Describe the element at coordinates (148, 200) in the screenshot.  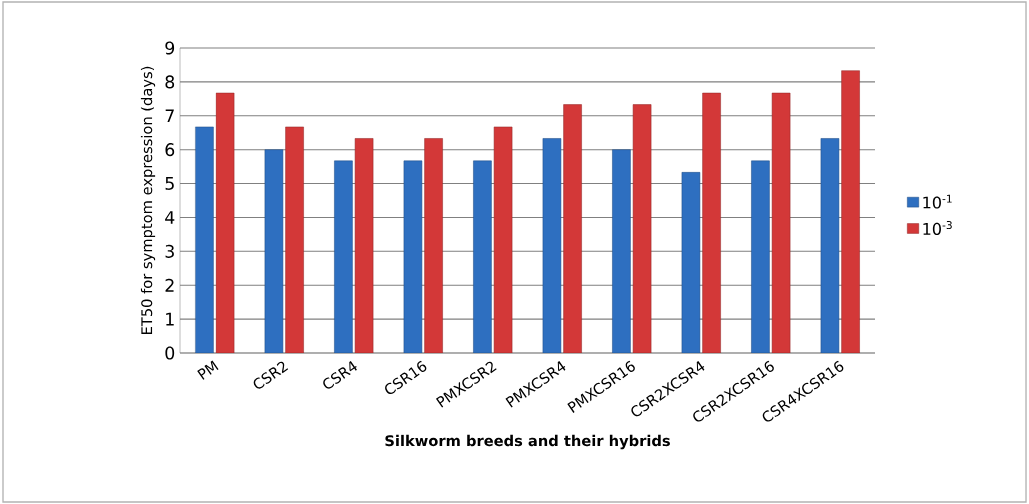
I see `y-axis-title: ET50 for symptom expression (days)` at that location.